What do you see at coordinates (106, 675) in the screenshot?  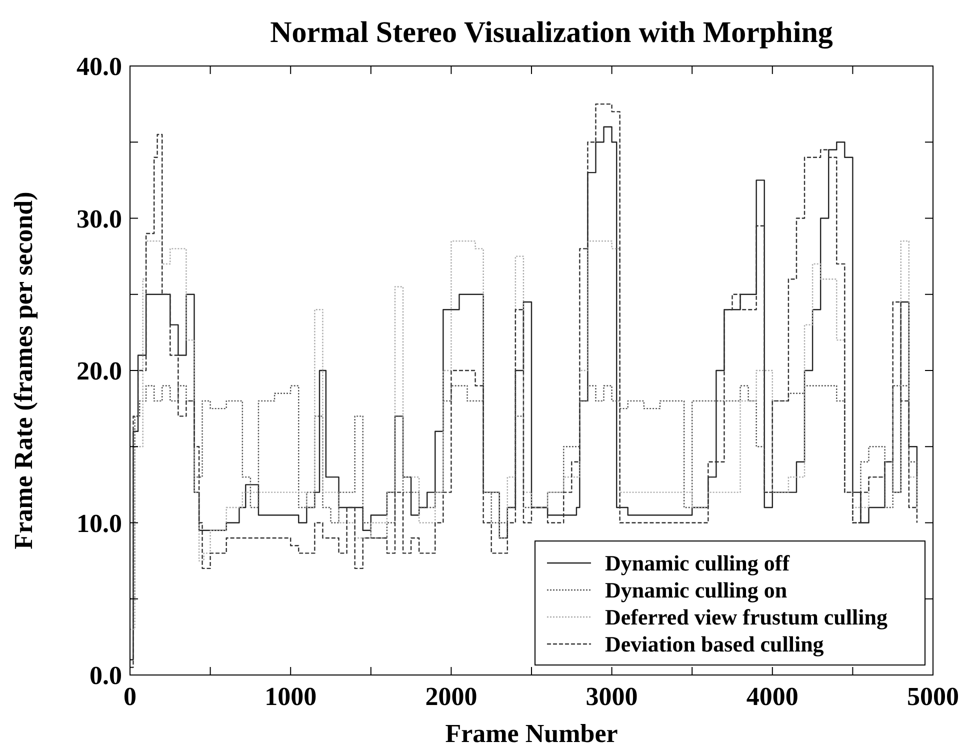 I see `y-tick-label: 0.0` at bounding box center [106, 675].